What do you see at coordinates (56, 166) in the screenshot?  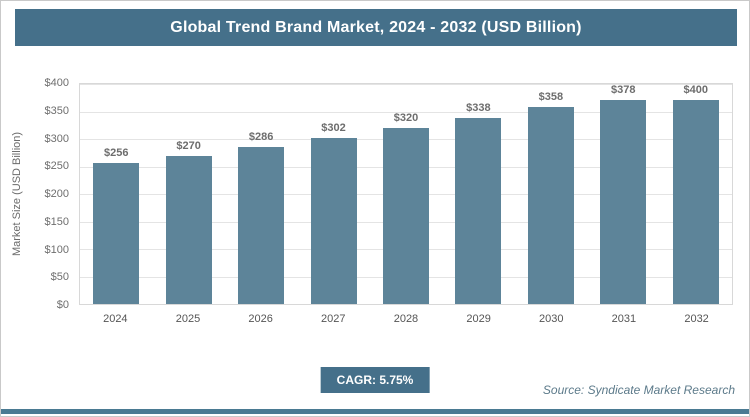 I see `y-tick-label: $250` at bounding box center [56, 166].